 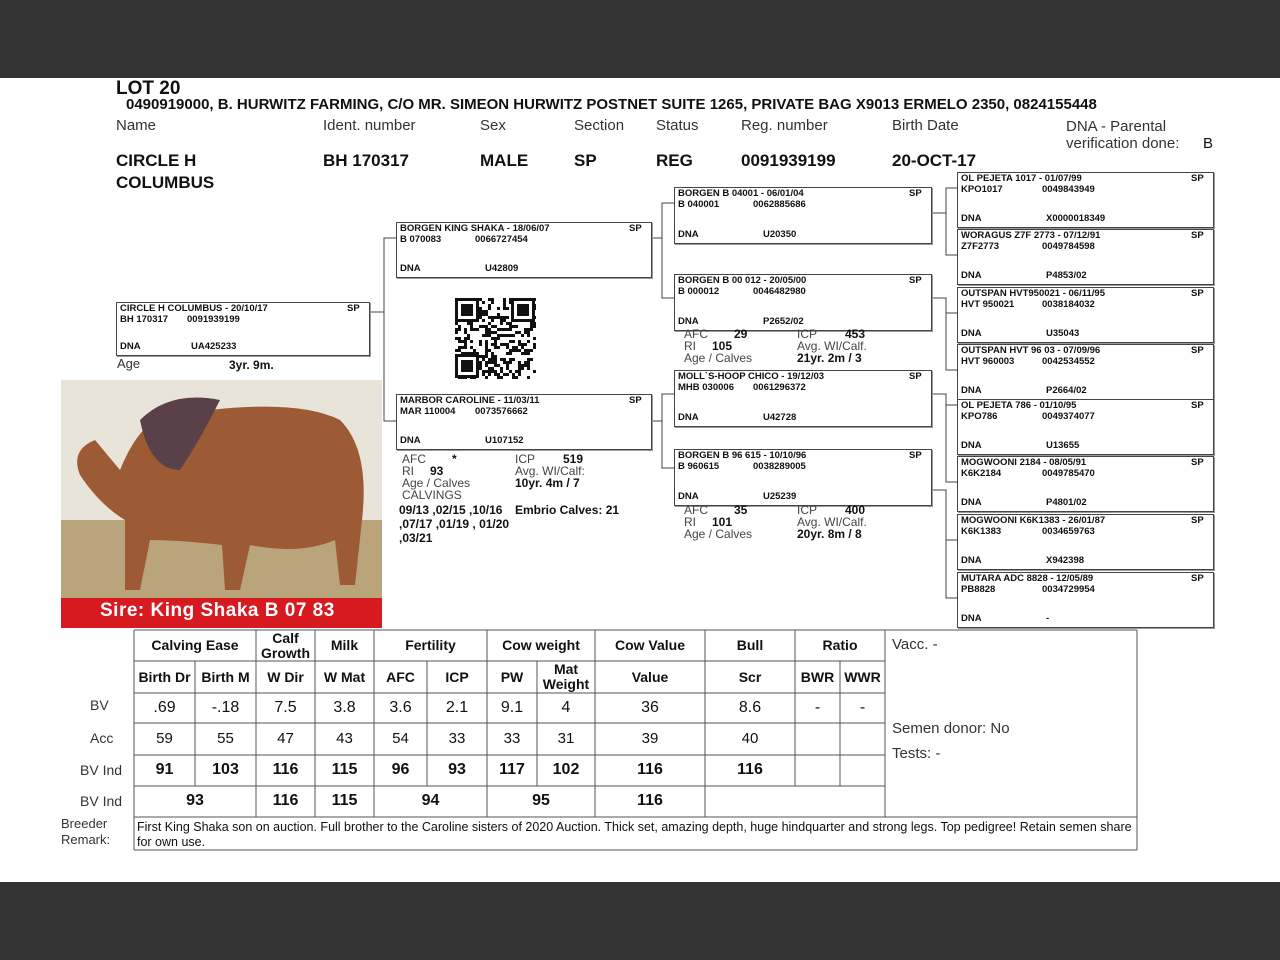 I want to click on dna-value: P2664/02, so click(x=1066, y=390).